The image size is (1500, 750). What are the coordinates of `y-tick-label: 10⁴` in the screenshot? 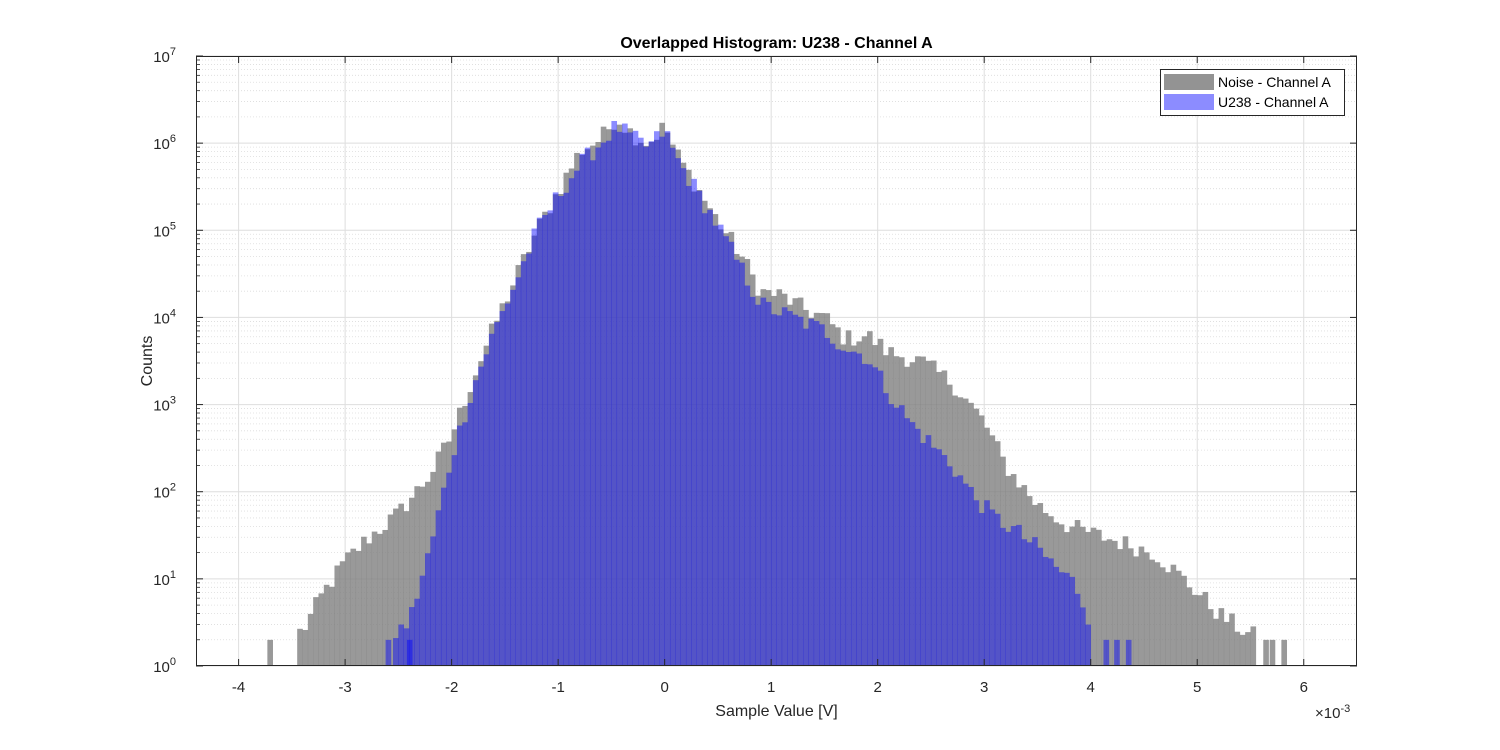 It's located at (164, 317).